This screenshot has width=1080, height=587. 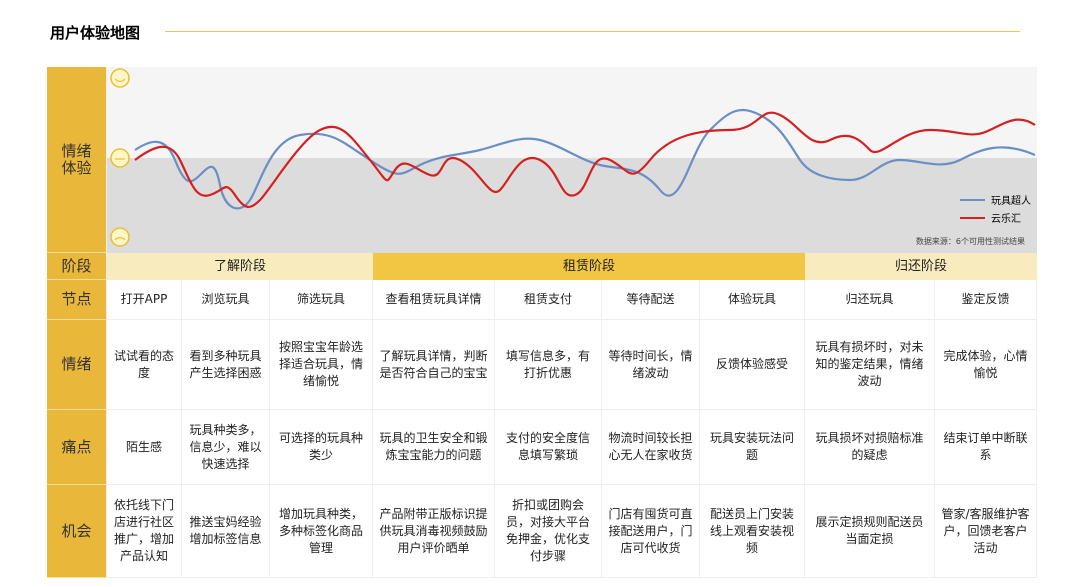 What do you see at coordinates (77, 266) in the screenshot?
I see `row-label: 阶段` at bounding box center [77, 266].